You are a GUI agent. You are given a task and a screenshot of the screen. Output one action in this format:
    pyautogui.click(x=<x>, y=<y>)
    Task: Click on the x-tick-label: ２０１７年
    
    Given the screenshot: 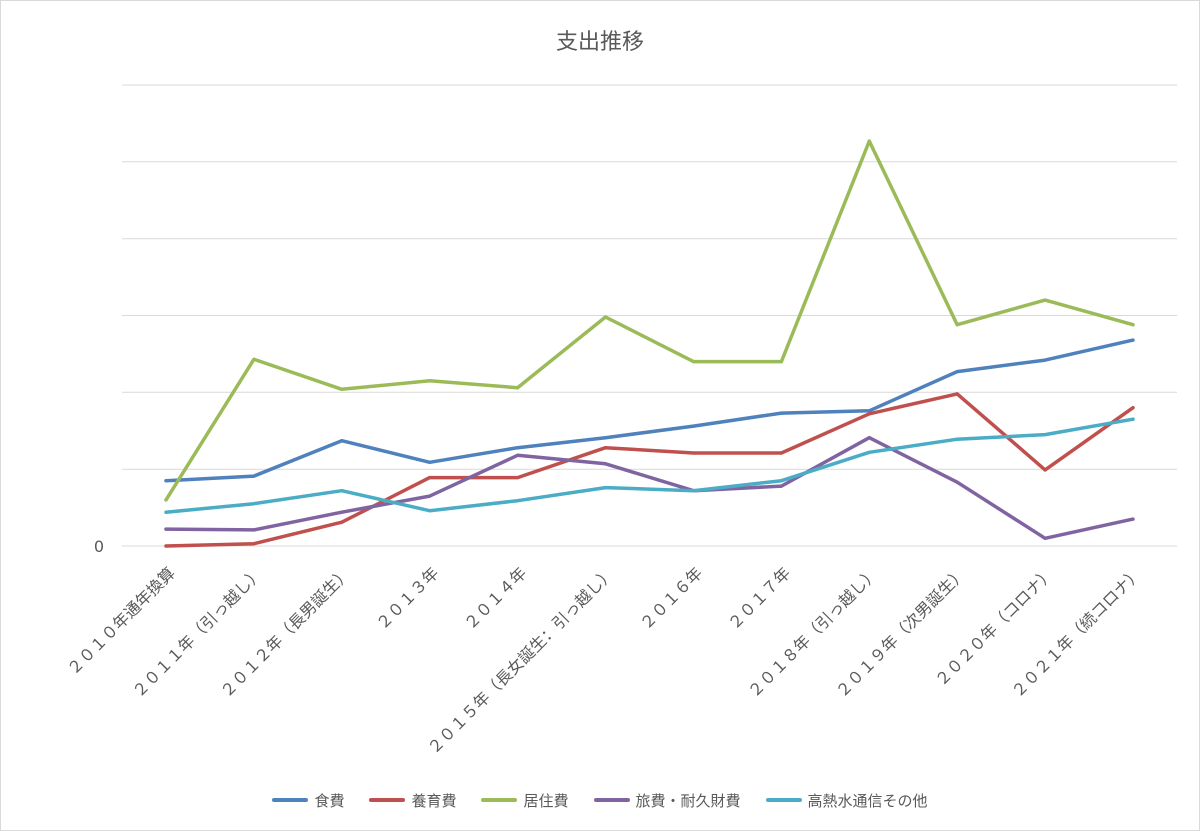 What is the action you would take?
    pyautogui.click(x=759, y=598)
    